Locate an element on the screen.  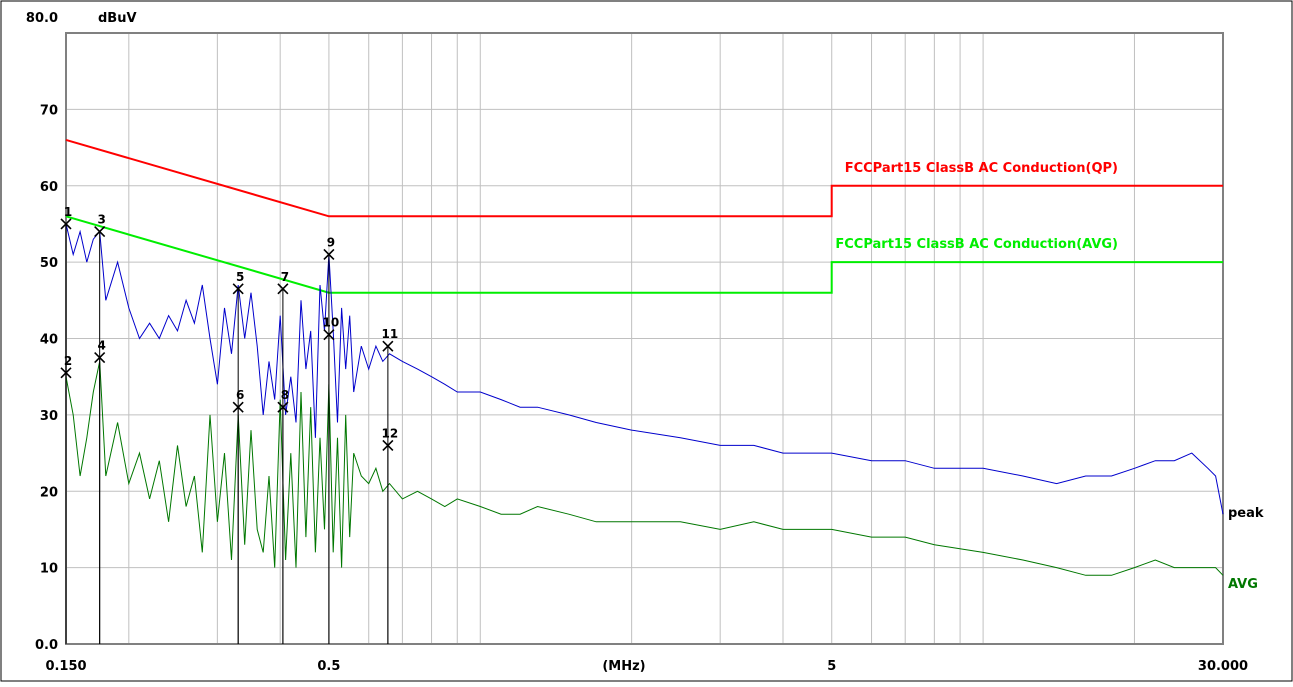
y-tick-label: 70 is located at coordinates (49, 110).